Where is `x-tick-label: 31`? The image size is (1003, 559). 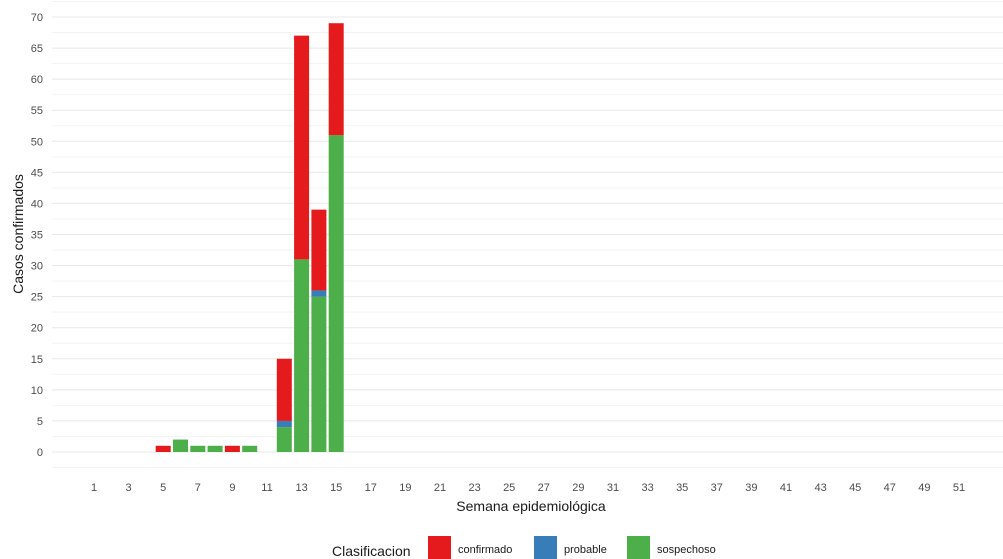
x-tick-label: 31 is located at coordinates (613, 488).